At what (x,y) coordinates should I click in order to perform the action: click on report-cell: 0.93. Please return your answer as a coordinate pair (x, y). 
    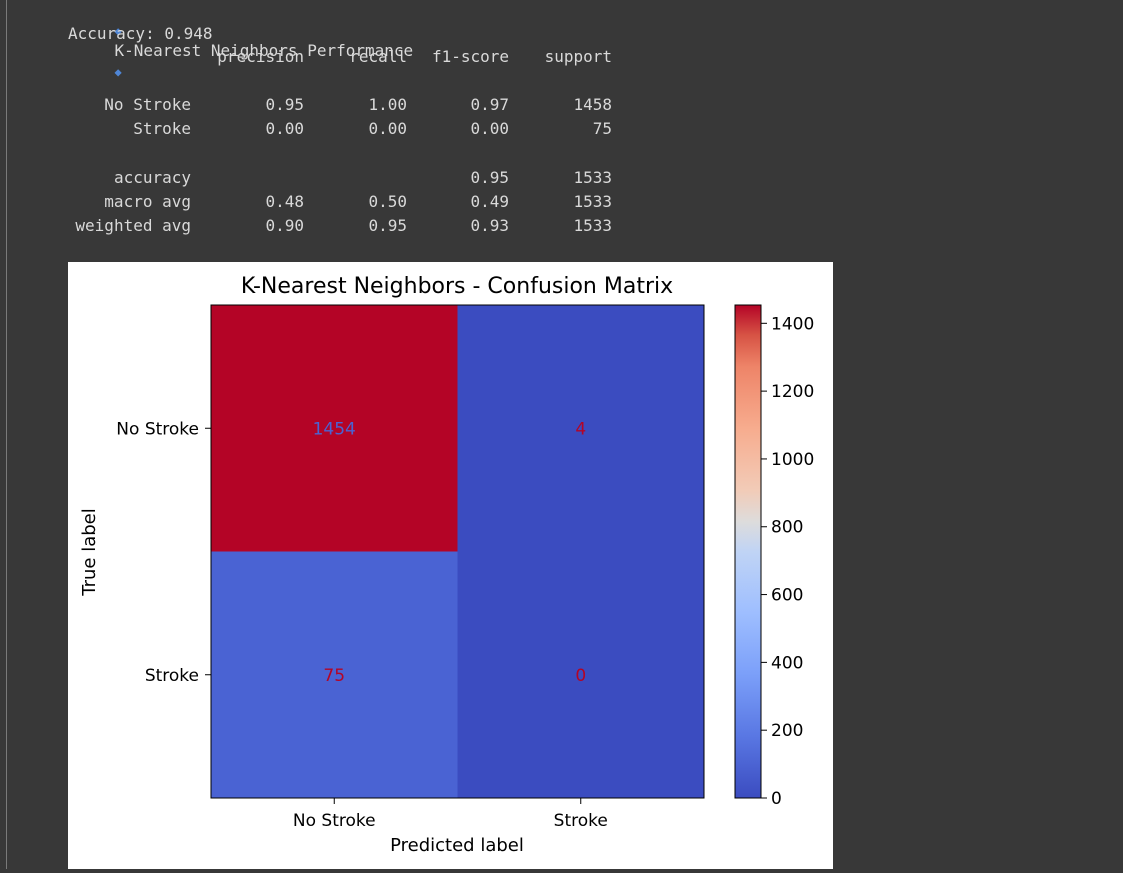
    Looking at the image, I should click on (489, 225).